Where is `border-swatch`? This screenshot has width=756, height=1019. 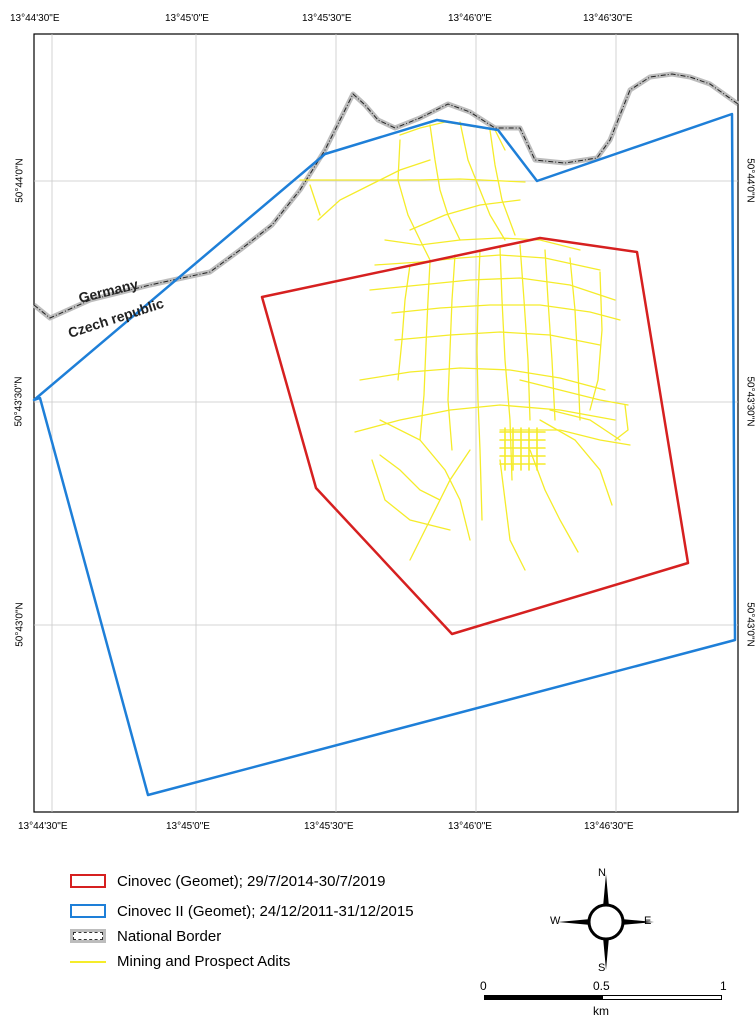 border-swatch is located at coordinates (88, 936).